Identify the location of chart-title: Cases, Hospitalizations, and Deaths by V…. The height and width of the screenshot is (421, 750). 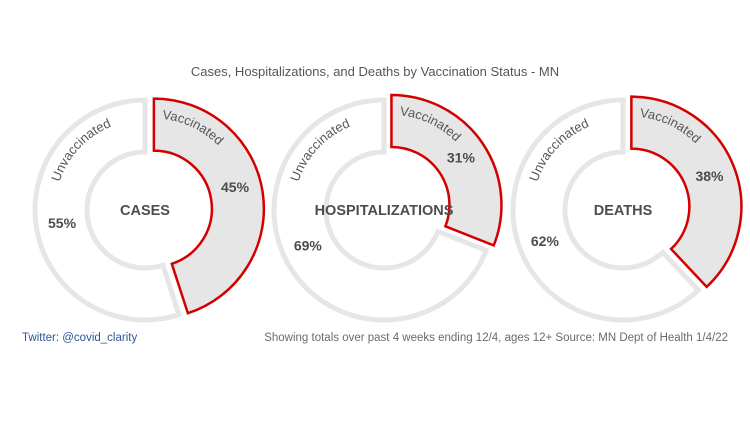
(375, 71).